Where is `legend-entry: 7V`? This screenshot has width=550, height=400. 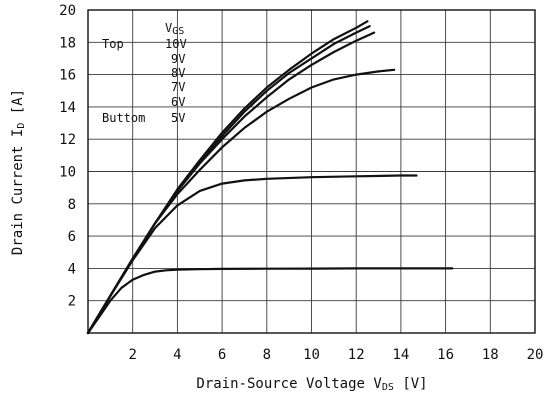
legend-entry: 7V is located at coordinates (178, 87).